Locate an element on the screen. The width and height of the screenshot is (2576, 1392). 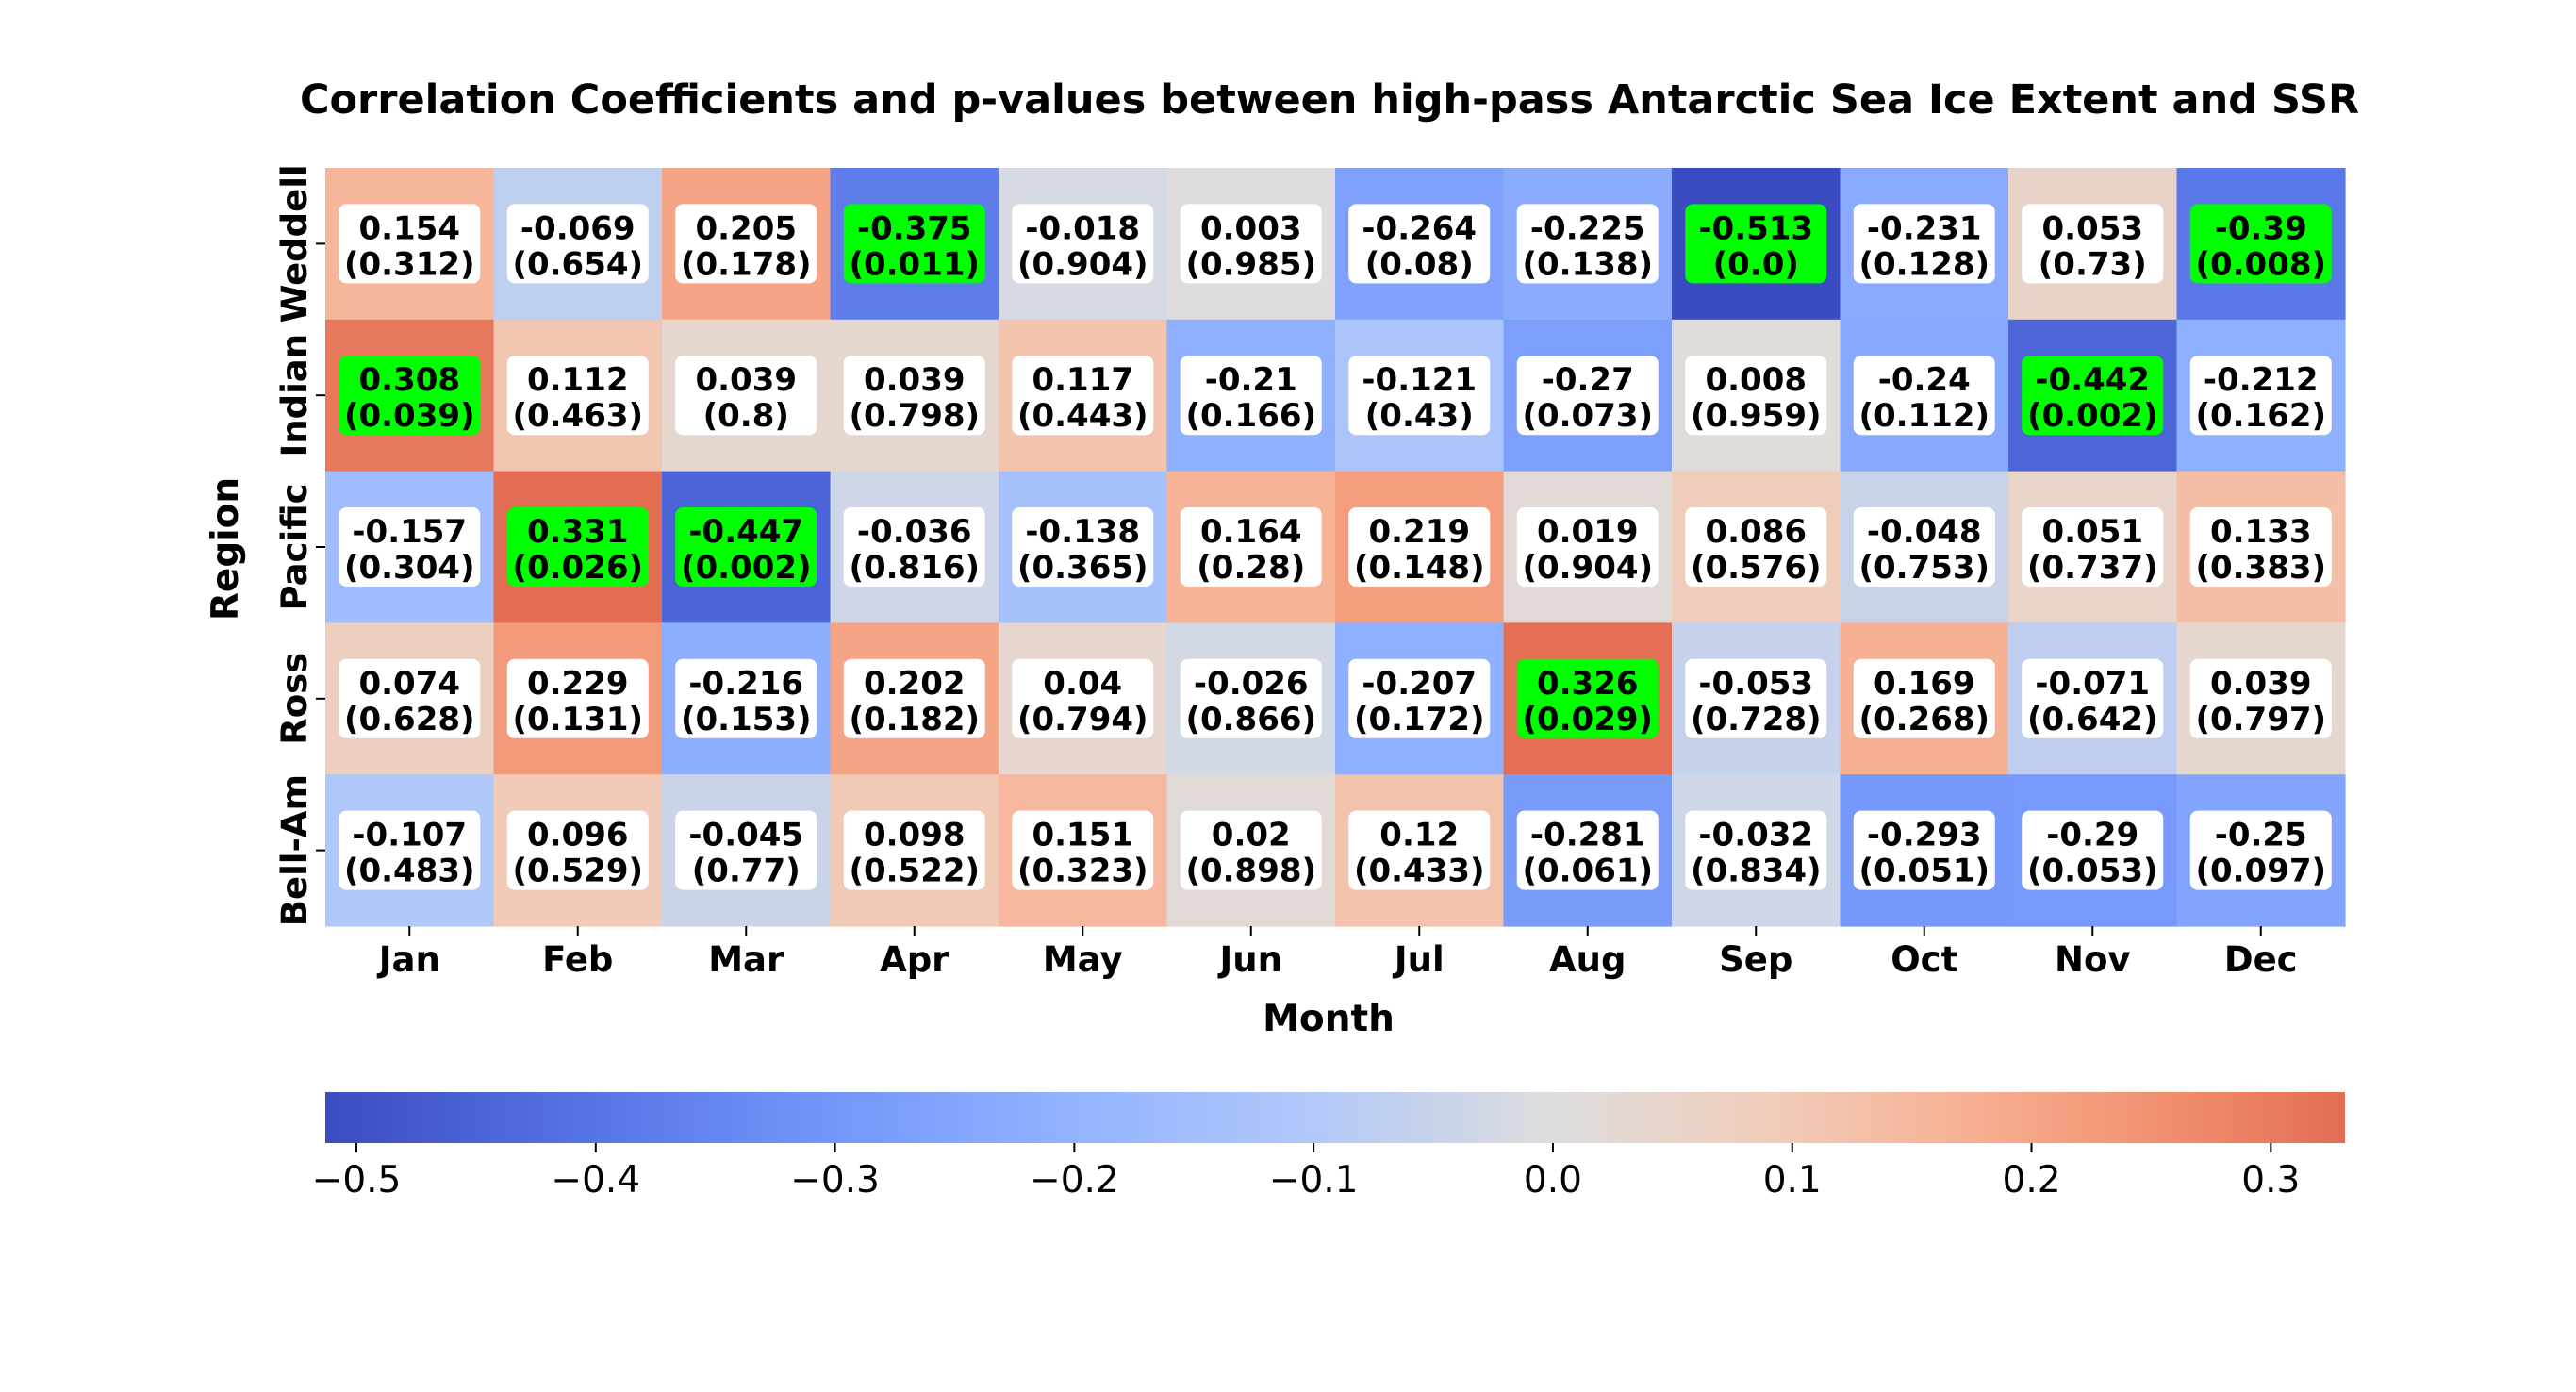
cell-value-label: -0.281 is located at coordinates (1587, 835).